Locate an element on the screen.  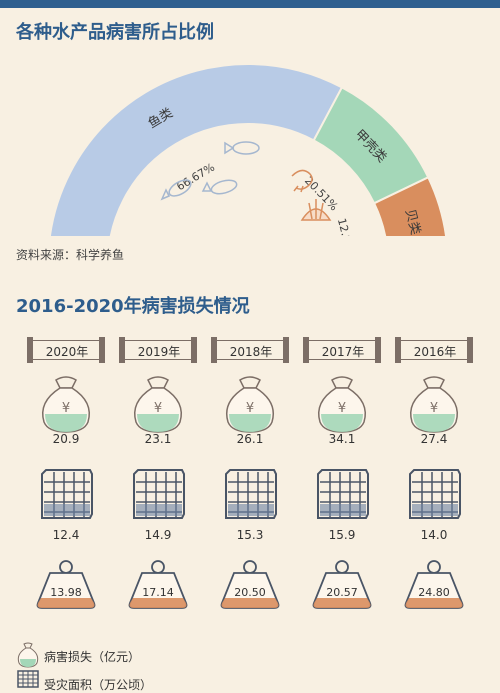
weight-value: 17.14 is located at coordinates (158, 592).